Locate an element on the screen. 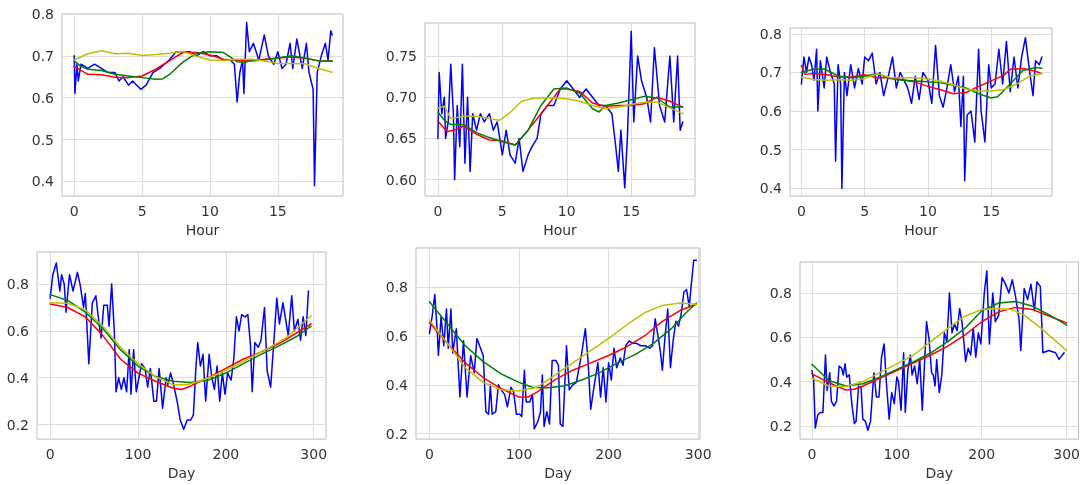 The image size is (1083, 485). y-tick-label: 0.70 is located at coordinates (401, 97).